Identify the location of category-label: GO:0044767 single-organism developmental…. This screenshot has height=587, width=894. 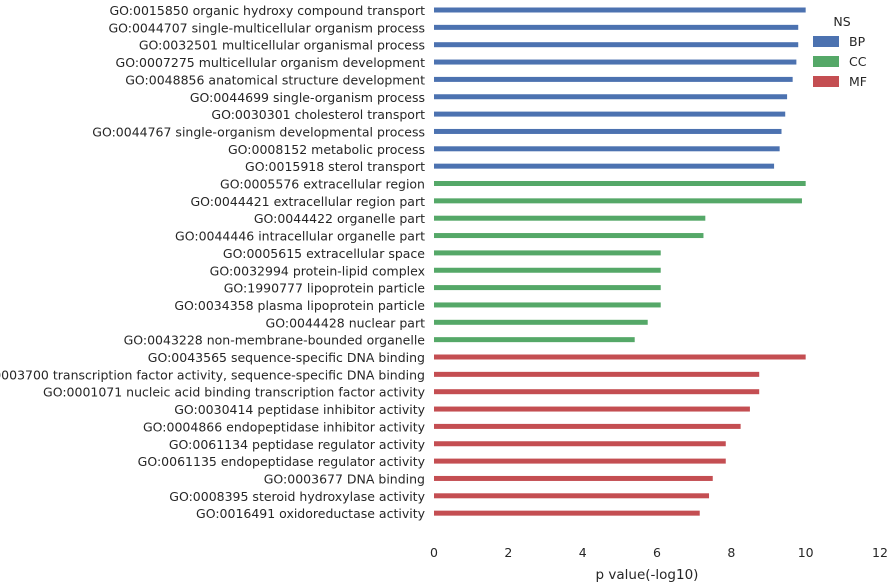
(258, 131).